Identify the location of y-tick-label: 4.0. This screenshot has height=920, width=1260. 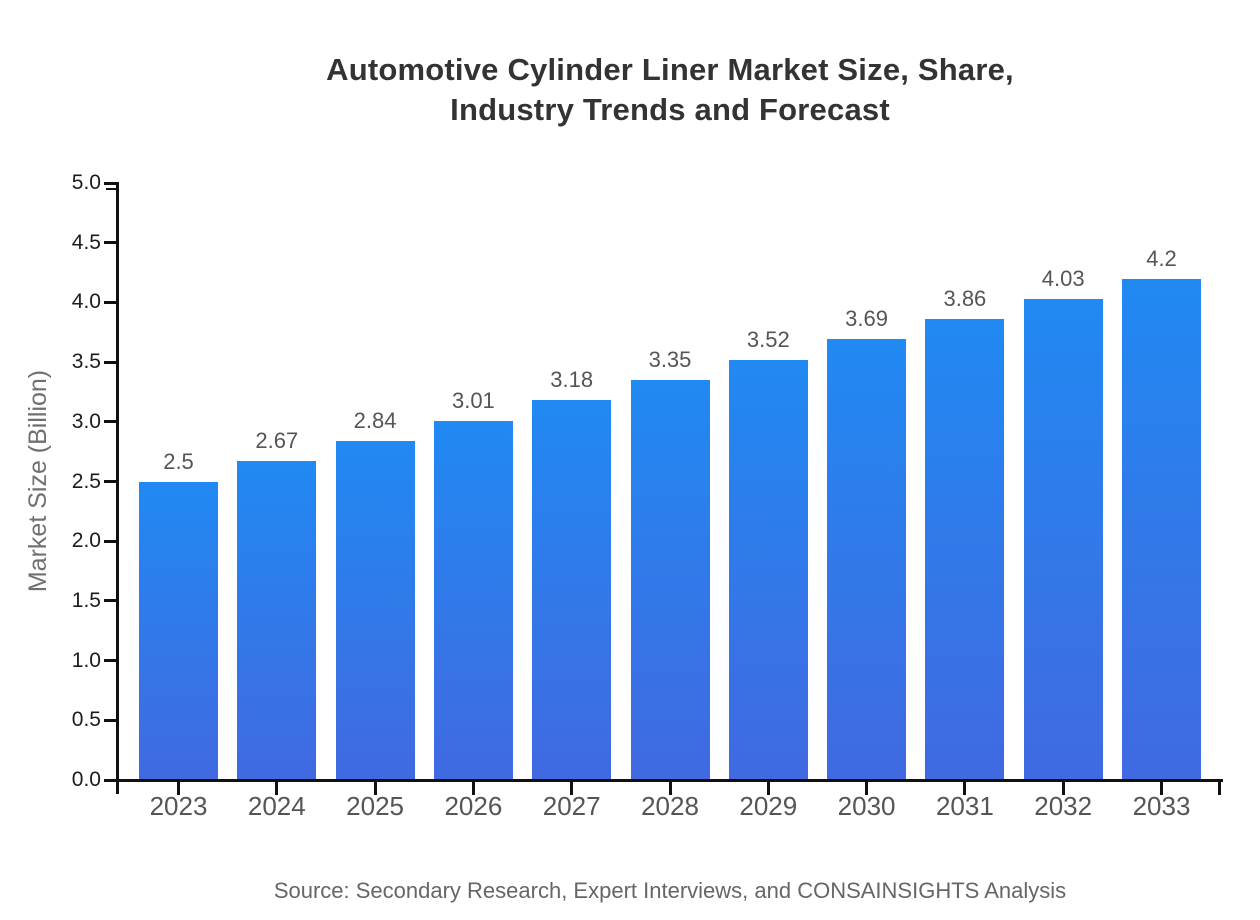
(86, 302).